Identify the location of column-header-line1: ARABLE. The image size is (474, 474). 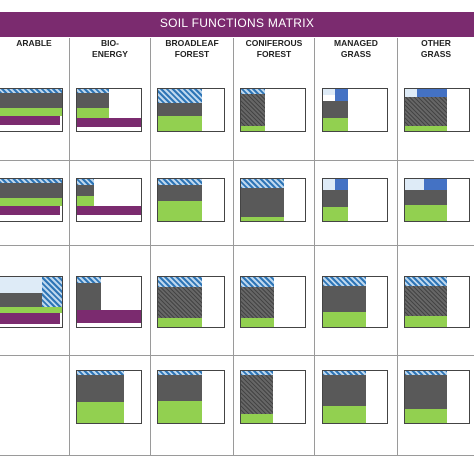
(34, 43).